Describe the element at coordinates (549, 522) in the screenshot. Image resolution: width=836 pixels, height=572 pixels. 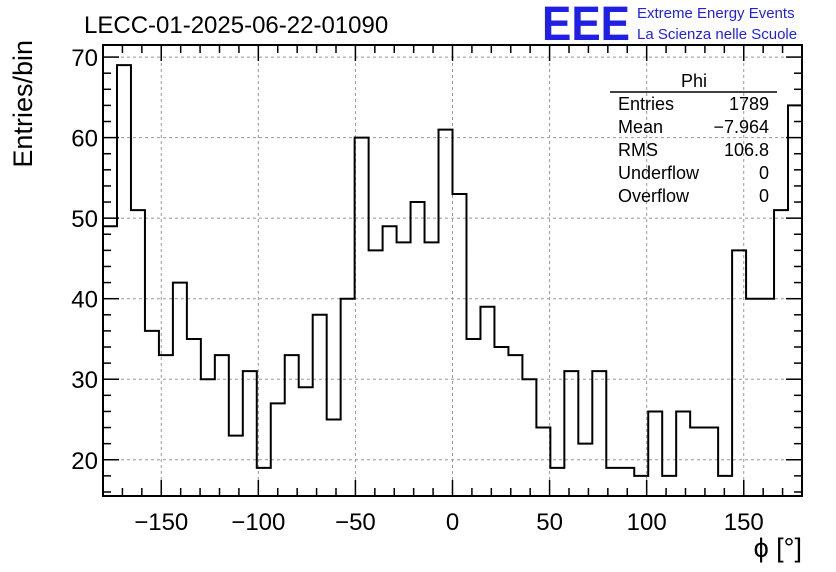
I see `x-tick-label: 50` at that location.